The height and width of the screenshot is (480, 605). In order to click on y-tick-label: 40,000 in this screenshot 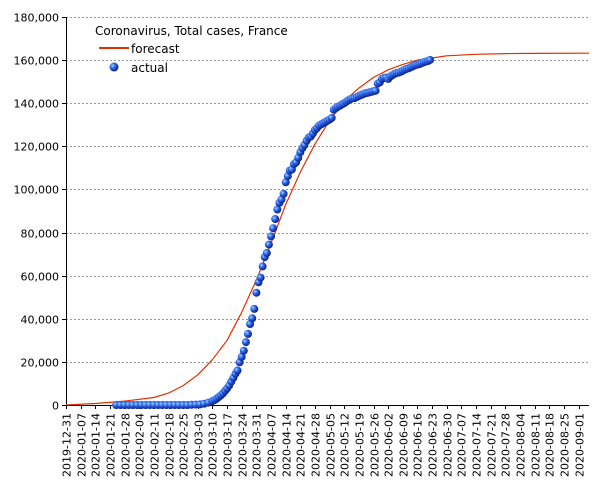, I will do `click(40, 320)`.